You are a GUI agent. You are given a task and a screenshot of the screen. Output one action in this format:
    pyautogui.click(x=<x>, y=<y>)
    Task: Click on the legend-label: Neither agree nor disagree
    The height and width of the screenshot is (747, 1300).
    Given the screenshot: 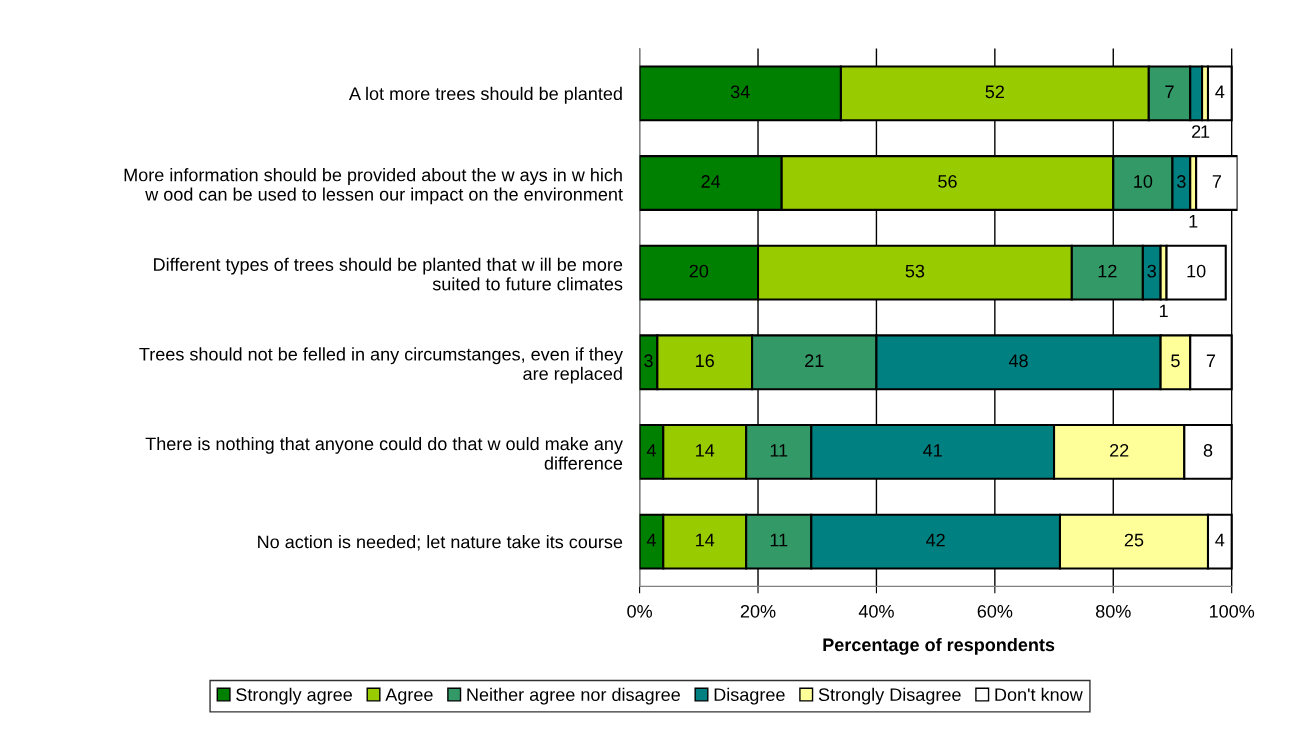 What is the action you would take?
    pyautogui.click(x=573, y=696)
    